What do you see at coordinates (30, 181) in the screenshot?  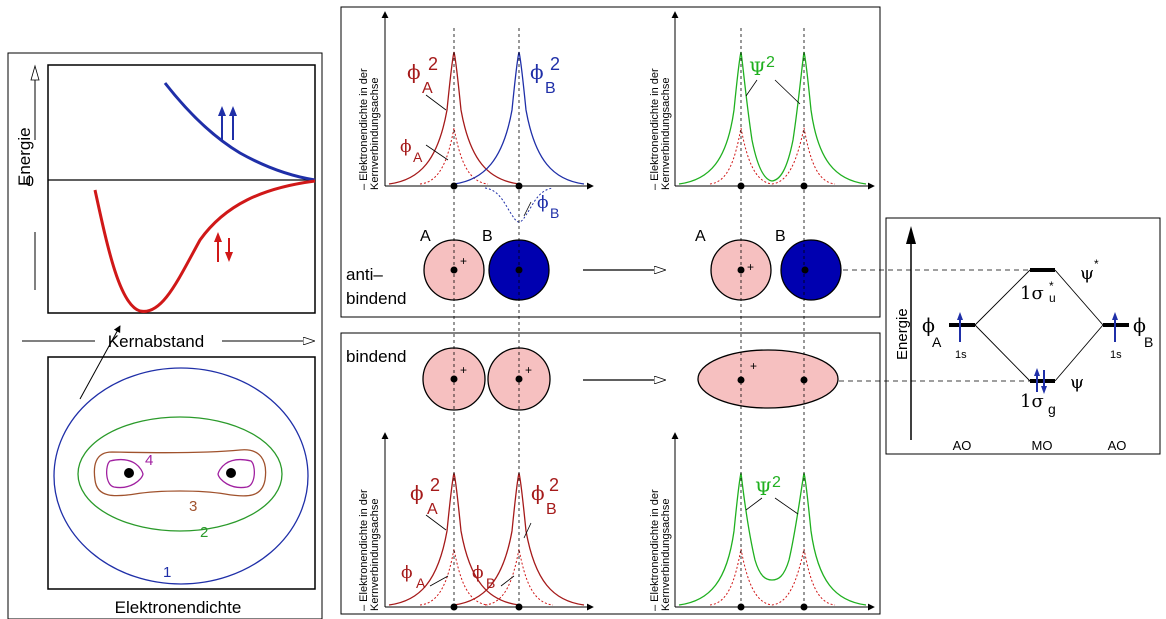 I see `zero-label: 0` at bounding box center [30, 181].